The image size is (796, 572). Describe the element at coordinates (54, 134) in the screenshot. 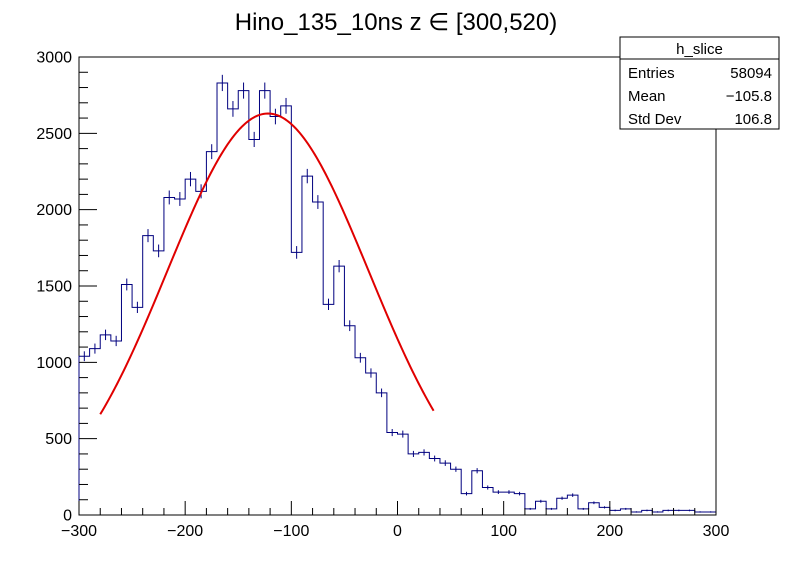

I see `y-tick-label: 2500` at that location.